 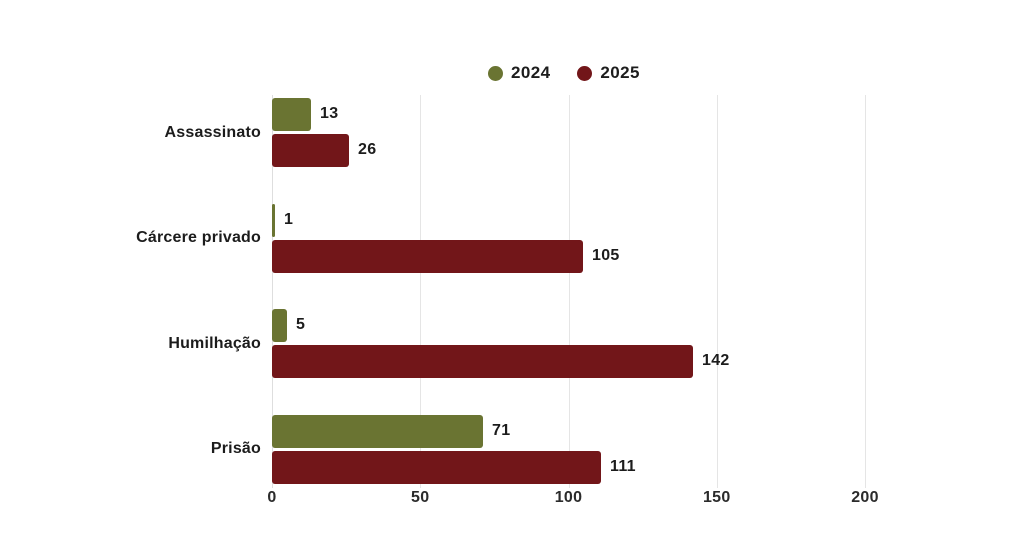 What do you see at coordinates (716, 497) in the screenshot?
I see `x-tick-label-150: 150` at bounding box center [716, 497].